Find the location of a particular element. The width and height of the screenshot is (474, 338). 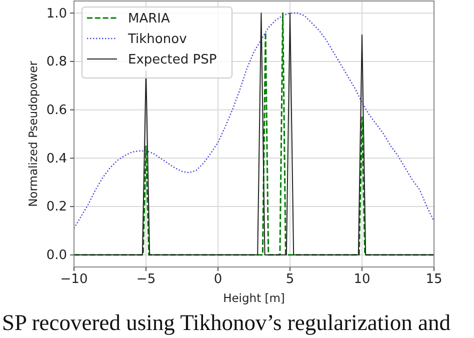

x-tick-label: −10 is located at coordinates (74, 280).